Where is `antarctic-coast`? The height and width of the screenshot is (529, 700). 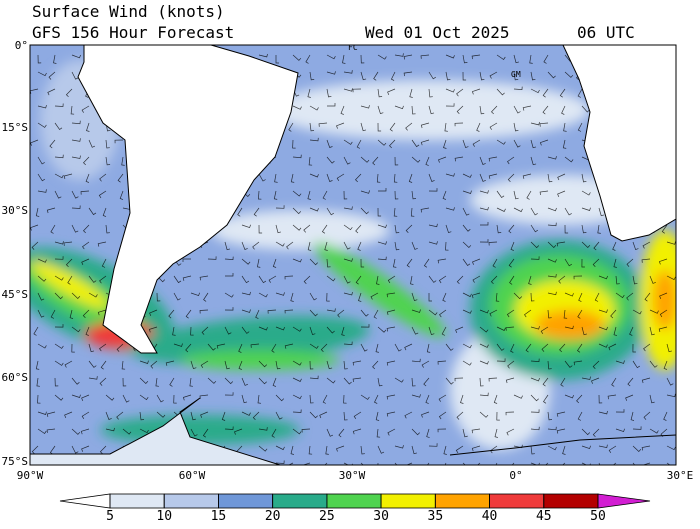 antarctic-coast is located at coordinates (562, 445).